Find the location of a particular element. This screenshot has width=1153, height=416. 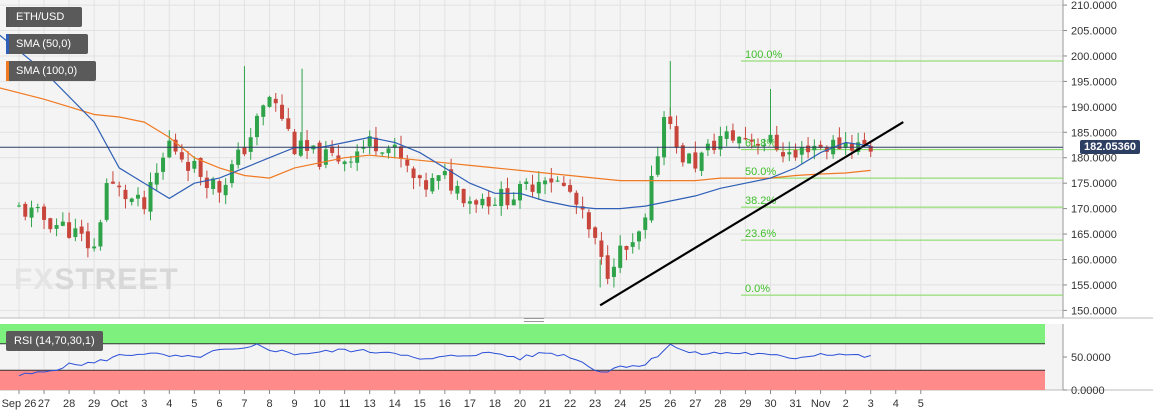

fib-level-label: 0.0% is located at coordinates (757, 289).